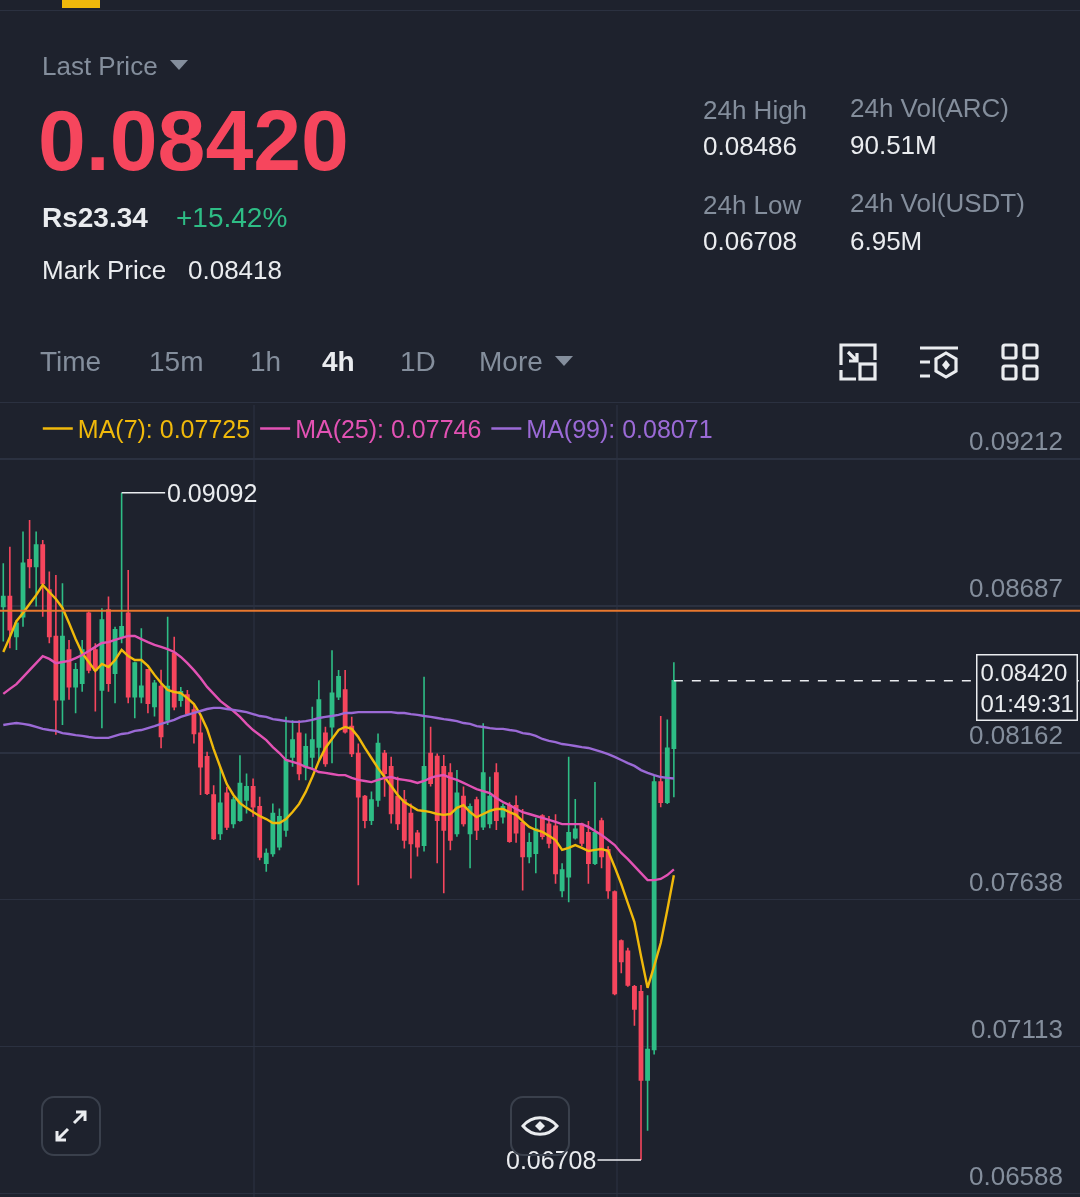 This screenshot has height=1197, width=1080. Describe the element at coordinates (338, 361) in the screenshot. I see `text: 4h` at that location.